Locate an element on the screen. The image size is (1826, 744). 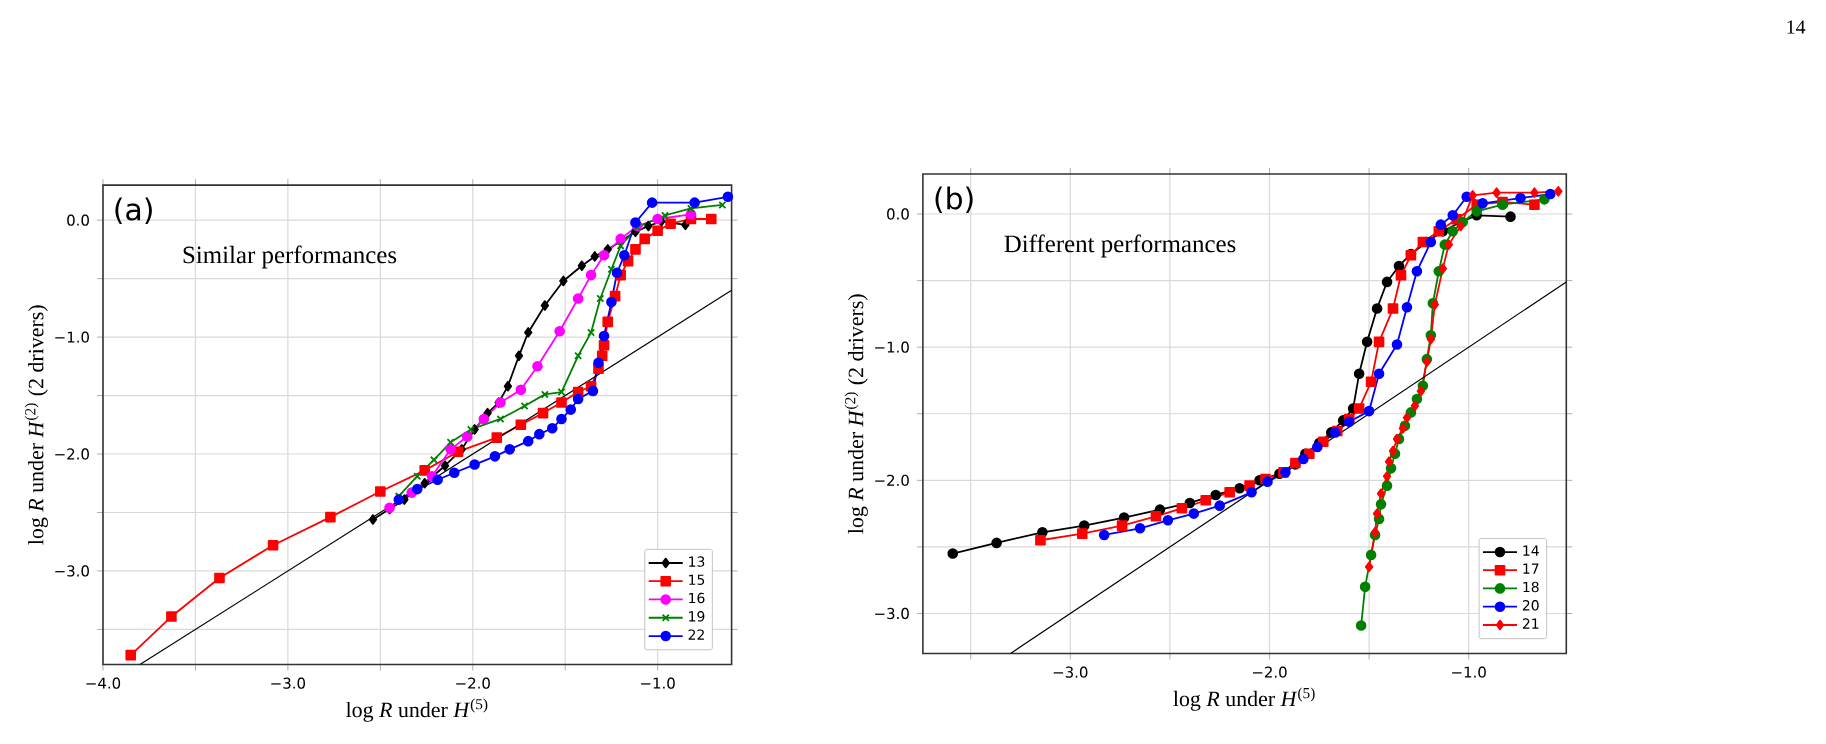
annotation: Different performances is located at coordinates (1120, 246).